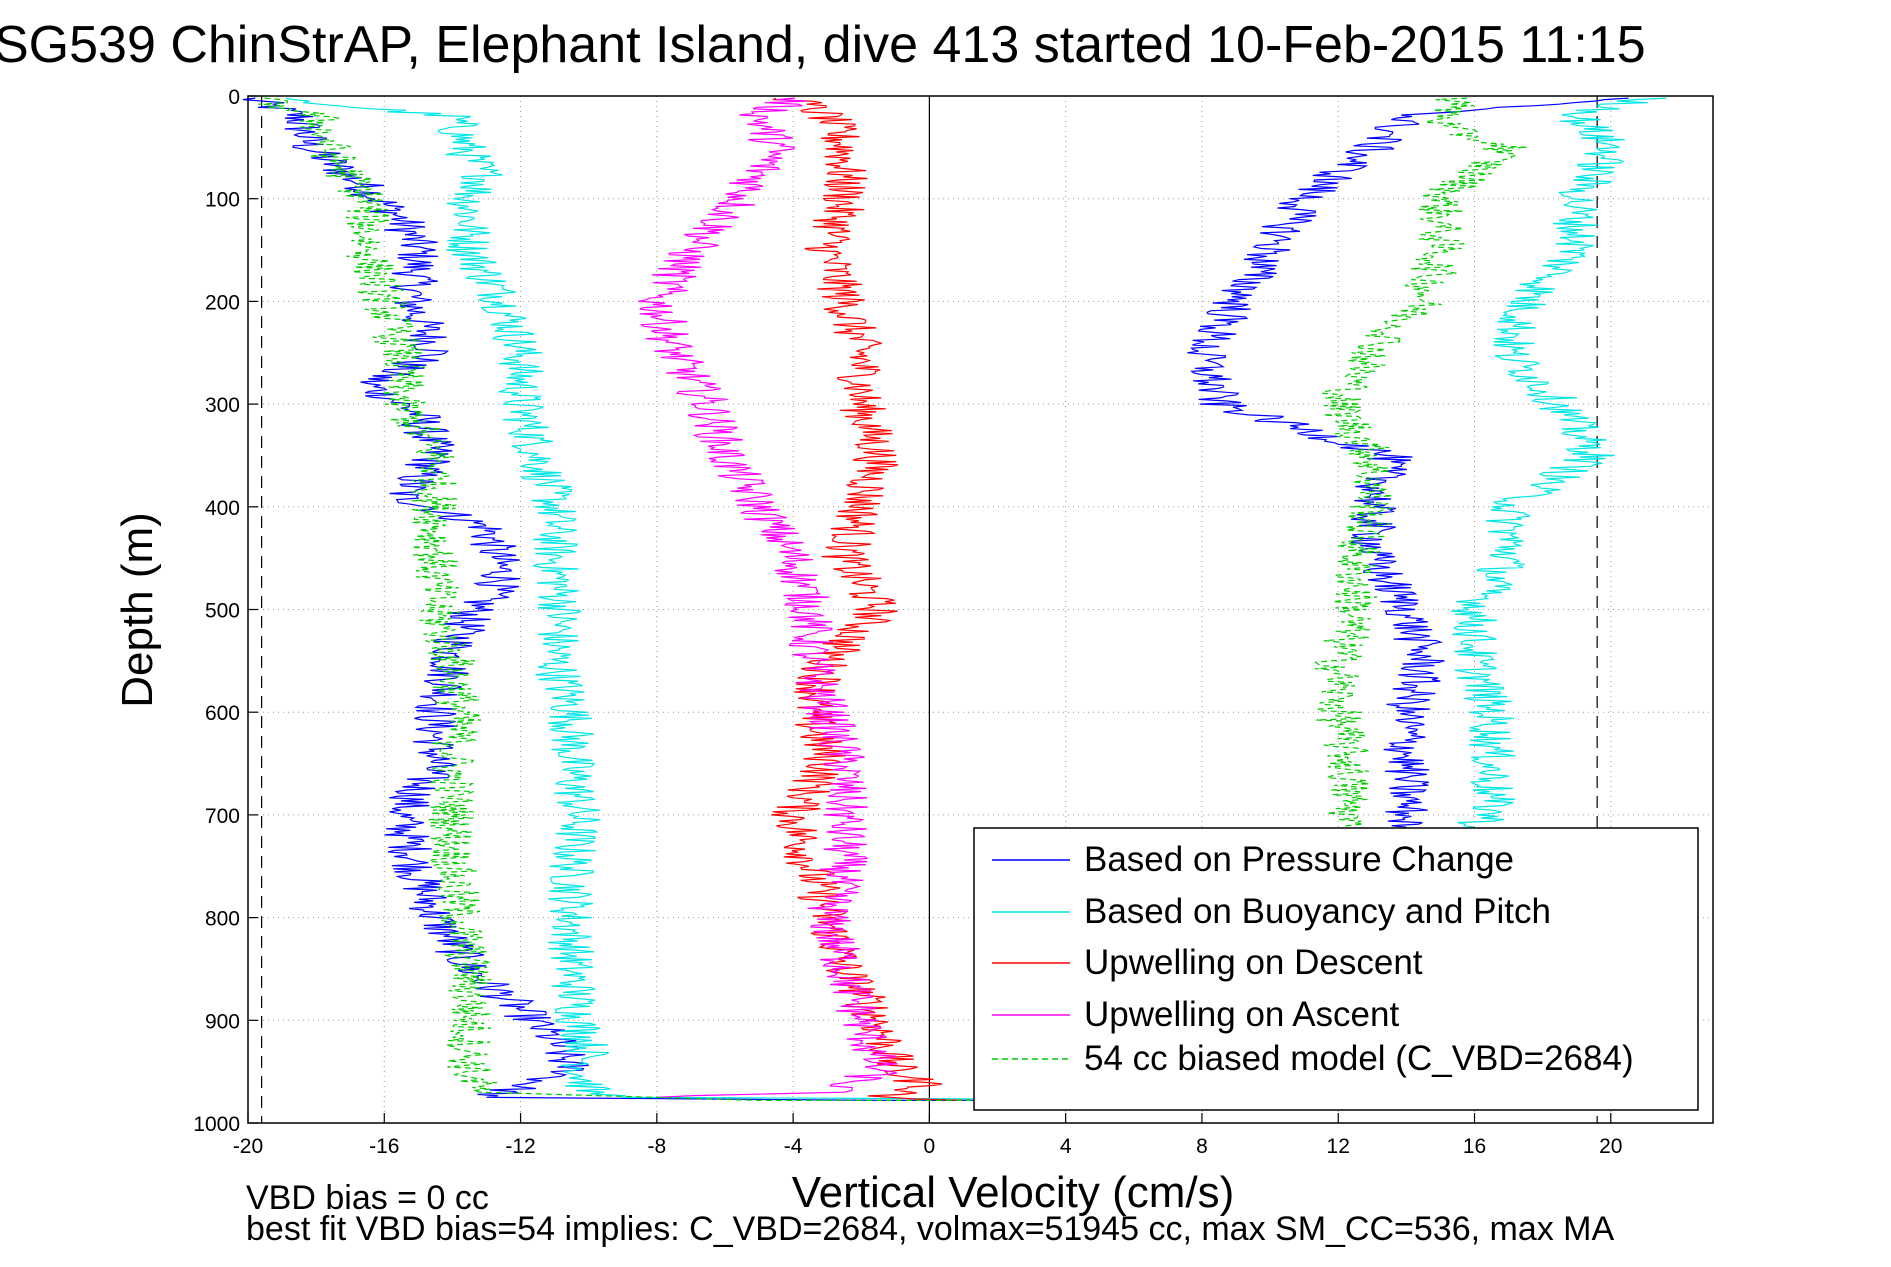  What do you see at coordinates (1241, 1014) in the screenshot?
I see `legend-label-3: Upwelling on Ascent` at bounding box center [1241, 1014].